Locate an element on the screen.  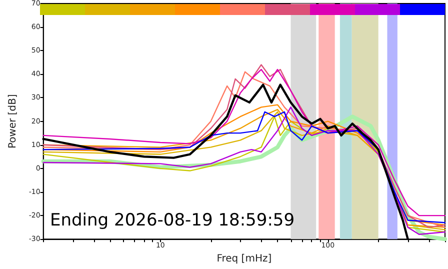
y-axis-title: Power [dB] is located at coordinates (13, 121).